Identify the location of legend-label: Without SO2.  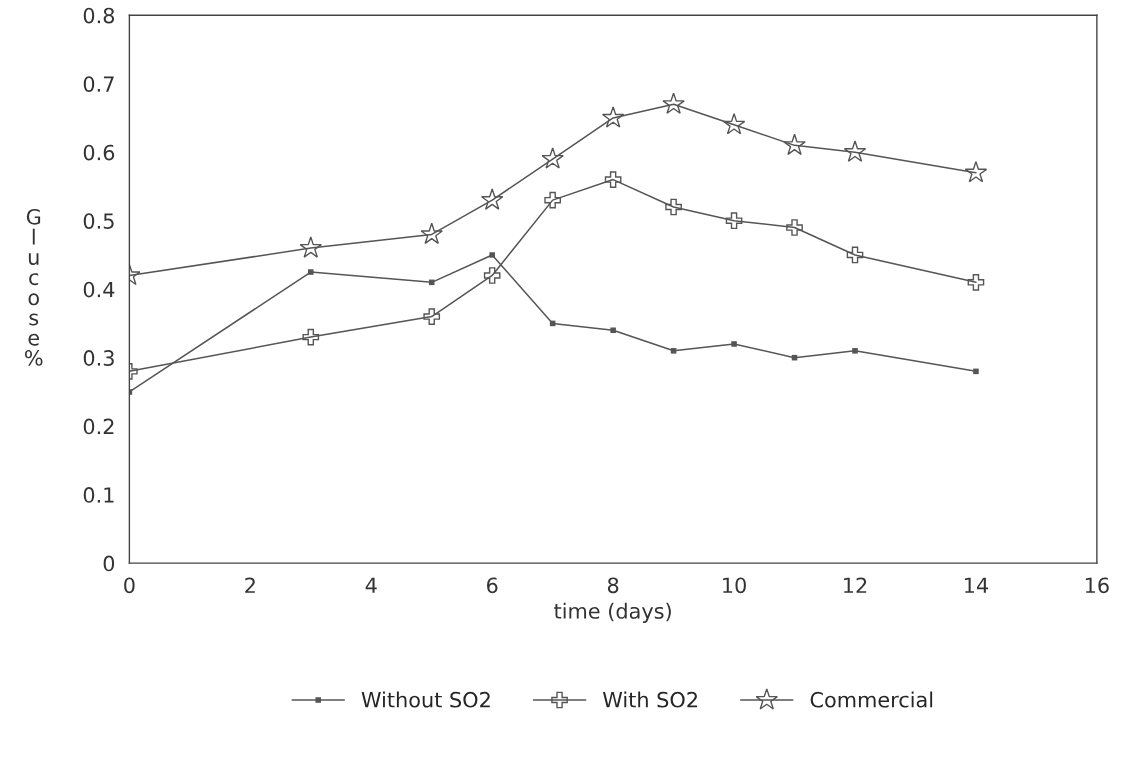
(425, 699).